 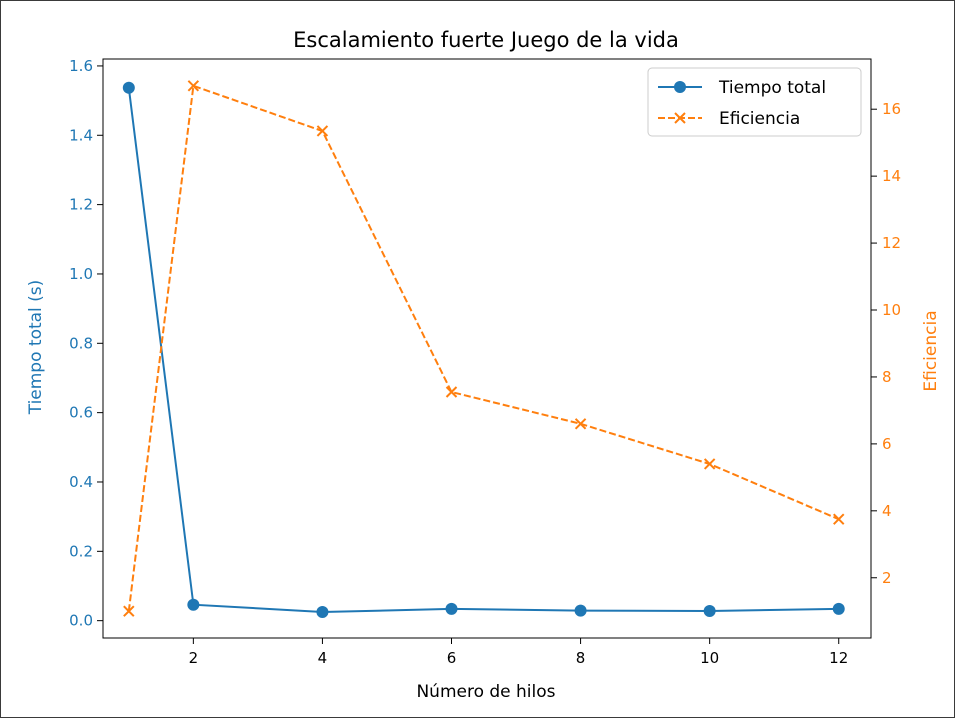 I want to click on y-tick-label: 0.2, so click(x=81, y=551).